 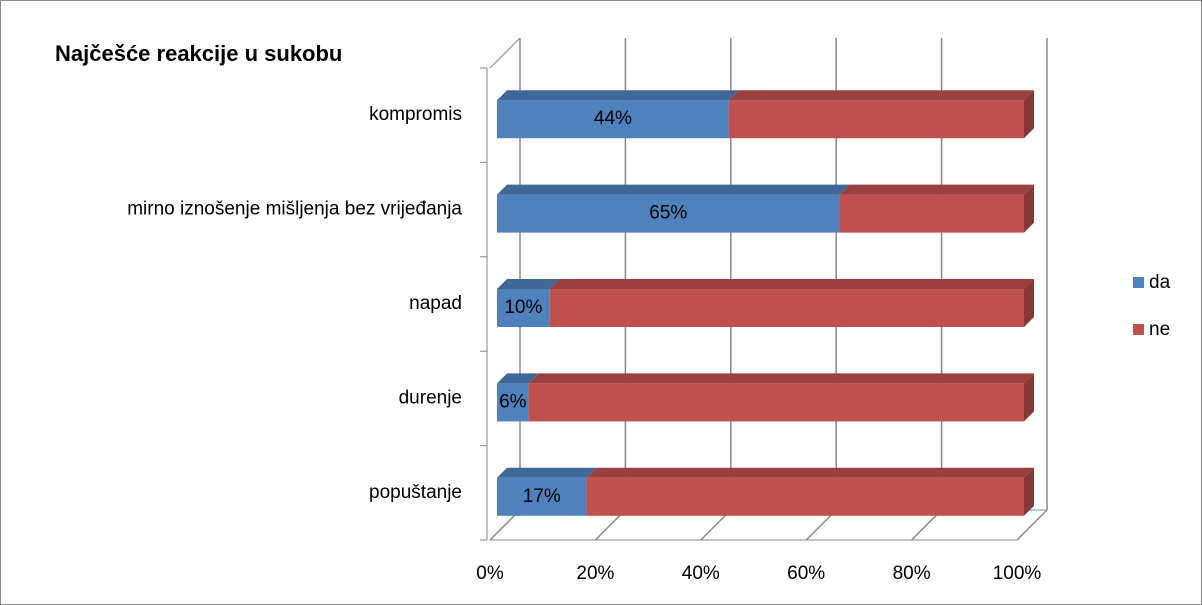 I want to click on x-tick-label: 60%, so click(x=806, y=573).